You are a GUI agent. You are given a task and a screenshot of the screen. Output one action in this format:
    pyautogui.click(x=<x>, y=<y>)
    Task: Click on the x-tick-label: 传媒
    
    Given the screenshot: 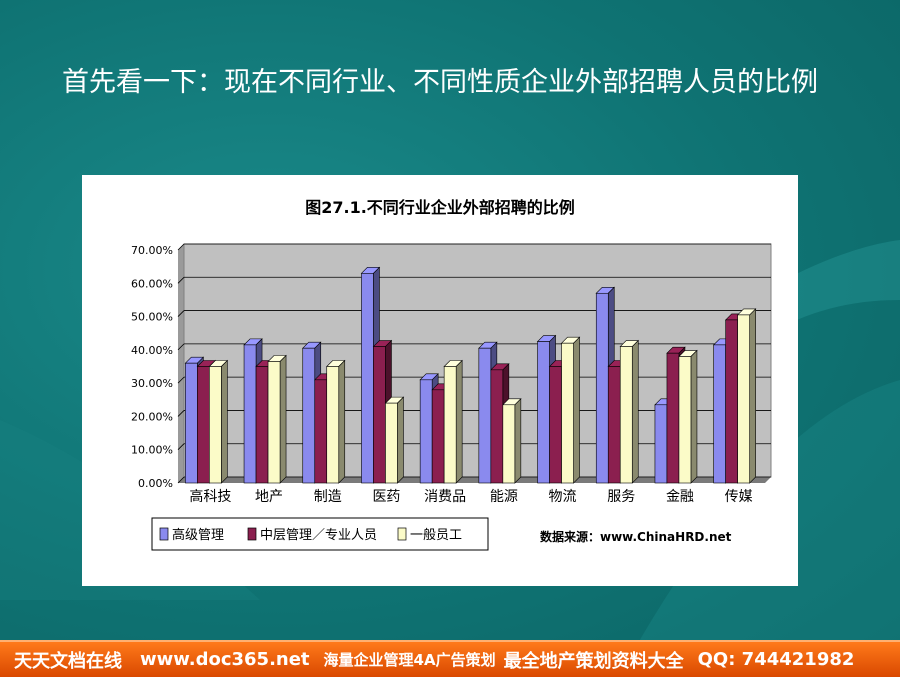 What is the action you would take?
    pyautogui.click(x=739, y=497)
    